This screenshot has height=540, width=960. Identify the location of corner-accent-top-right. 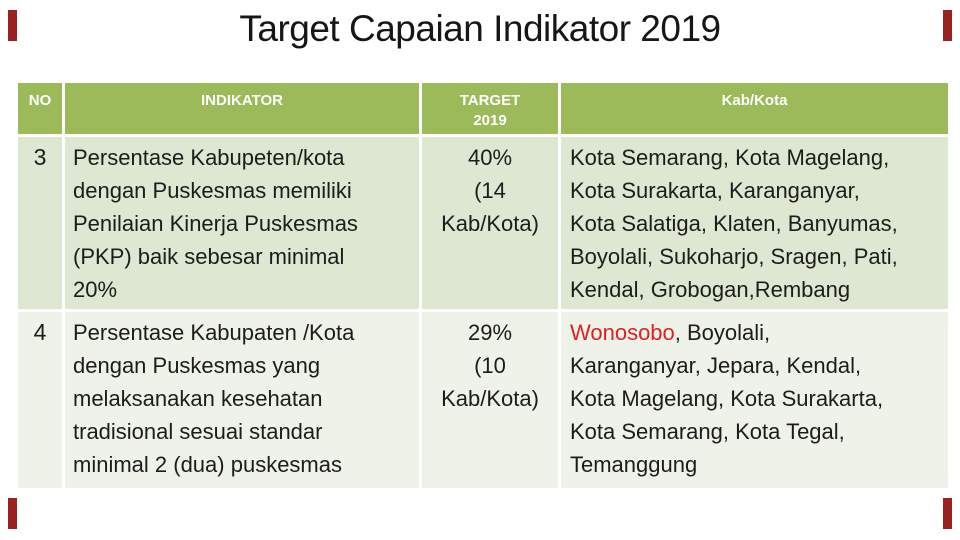
(947, 25).